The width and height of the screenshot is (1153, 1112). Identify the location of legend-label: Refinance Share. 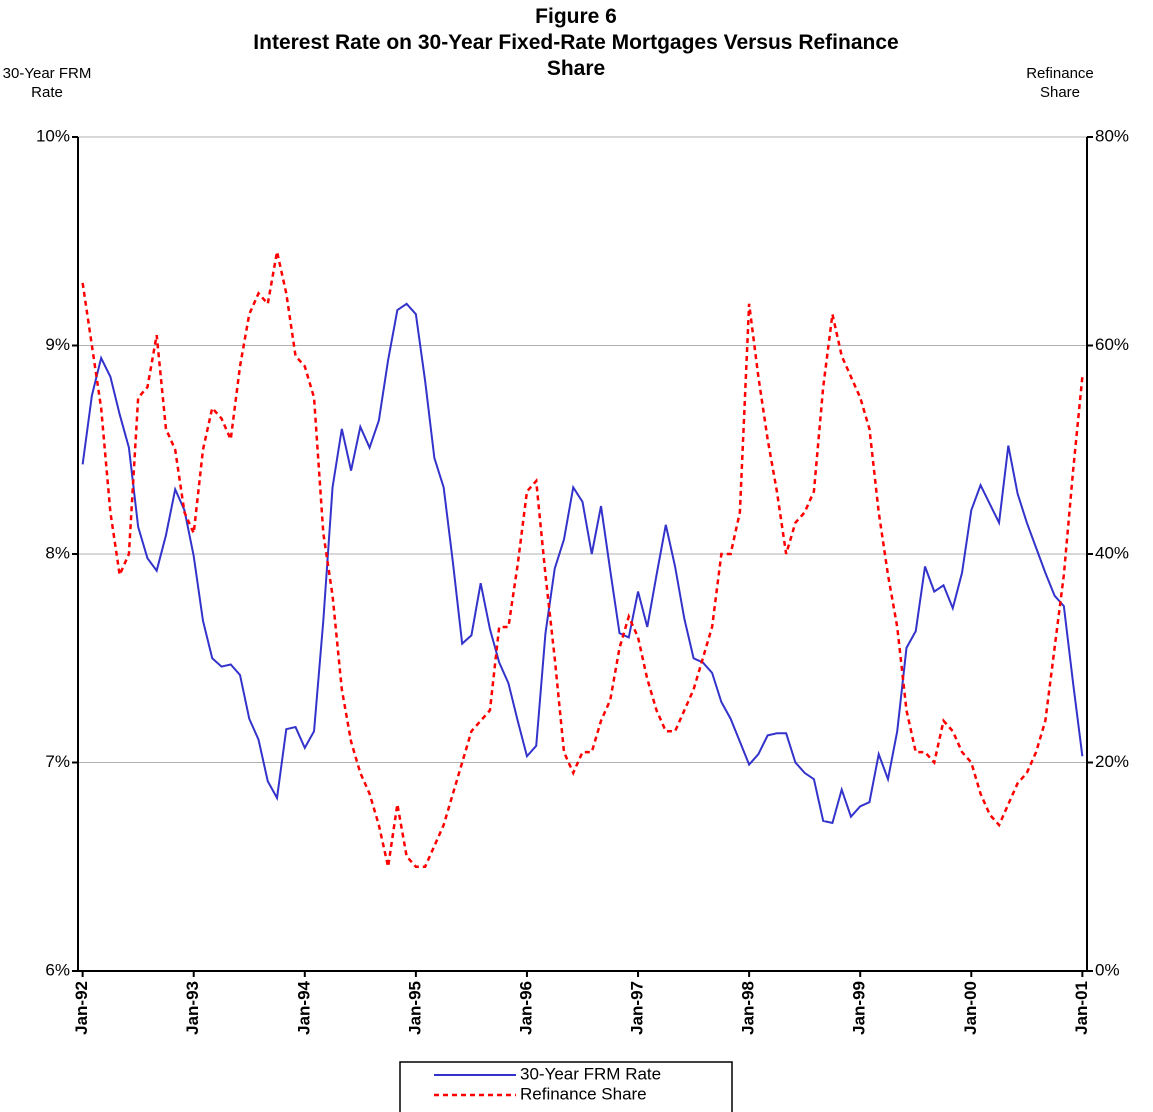
(583, 1093).